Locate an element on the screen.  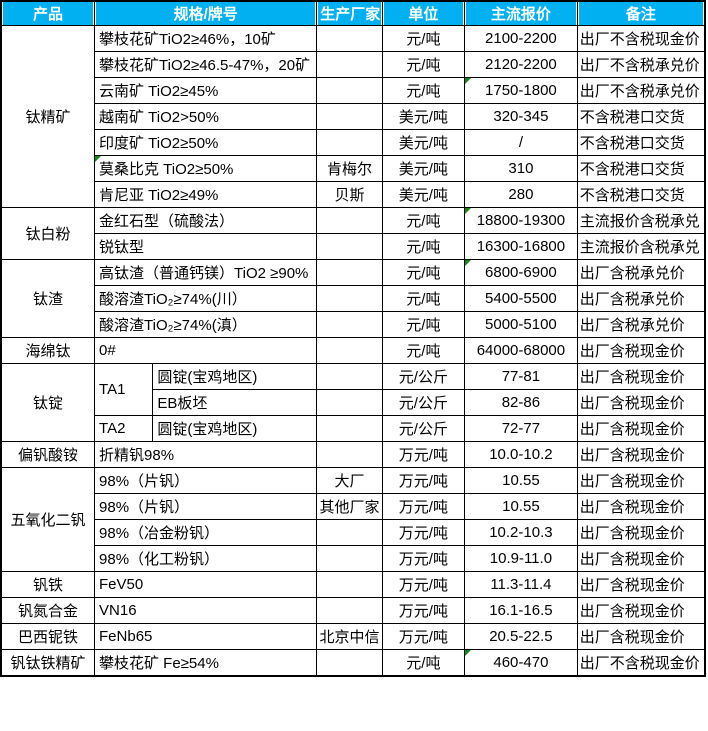
price-cell: 460-470 is located at coordinates (521, 662).